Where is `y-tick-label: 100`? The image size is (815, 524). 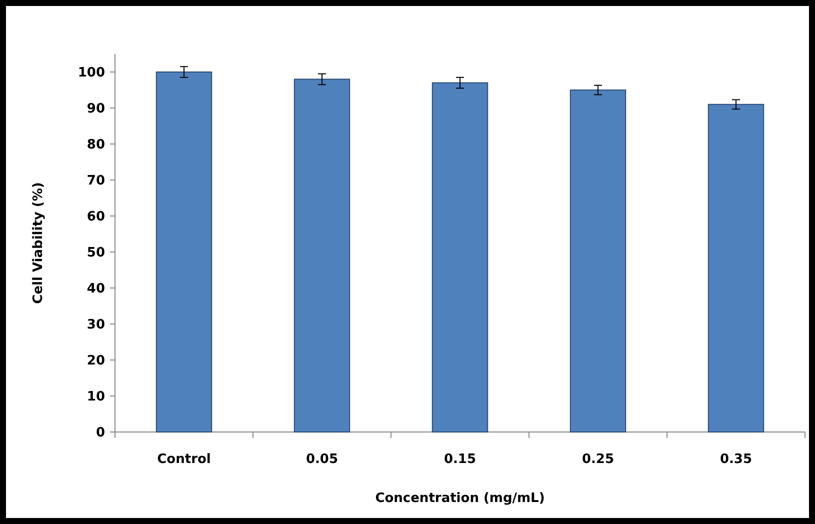 y-tick-label: 100 is located at coordinates (91, 73).